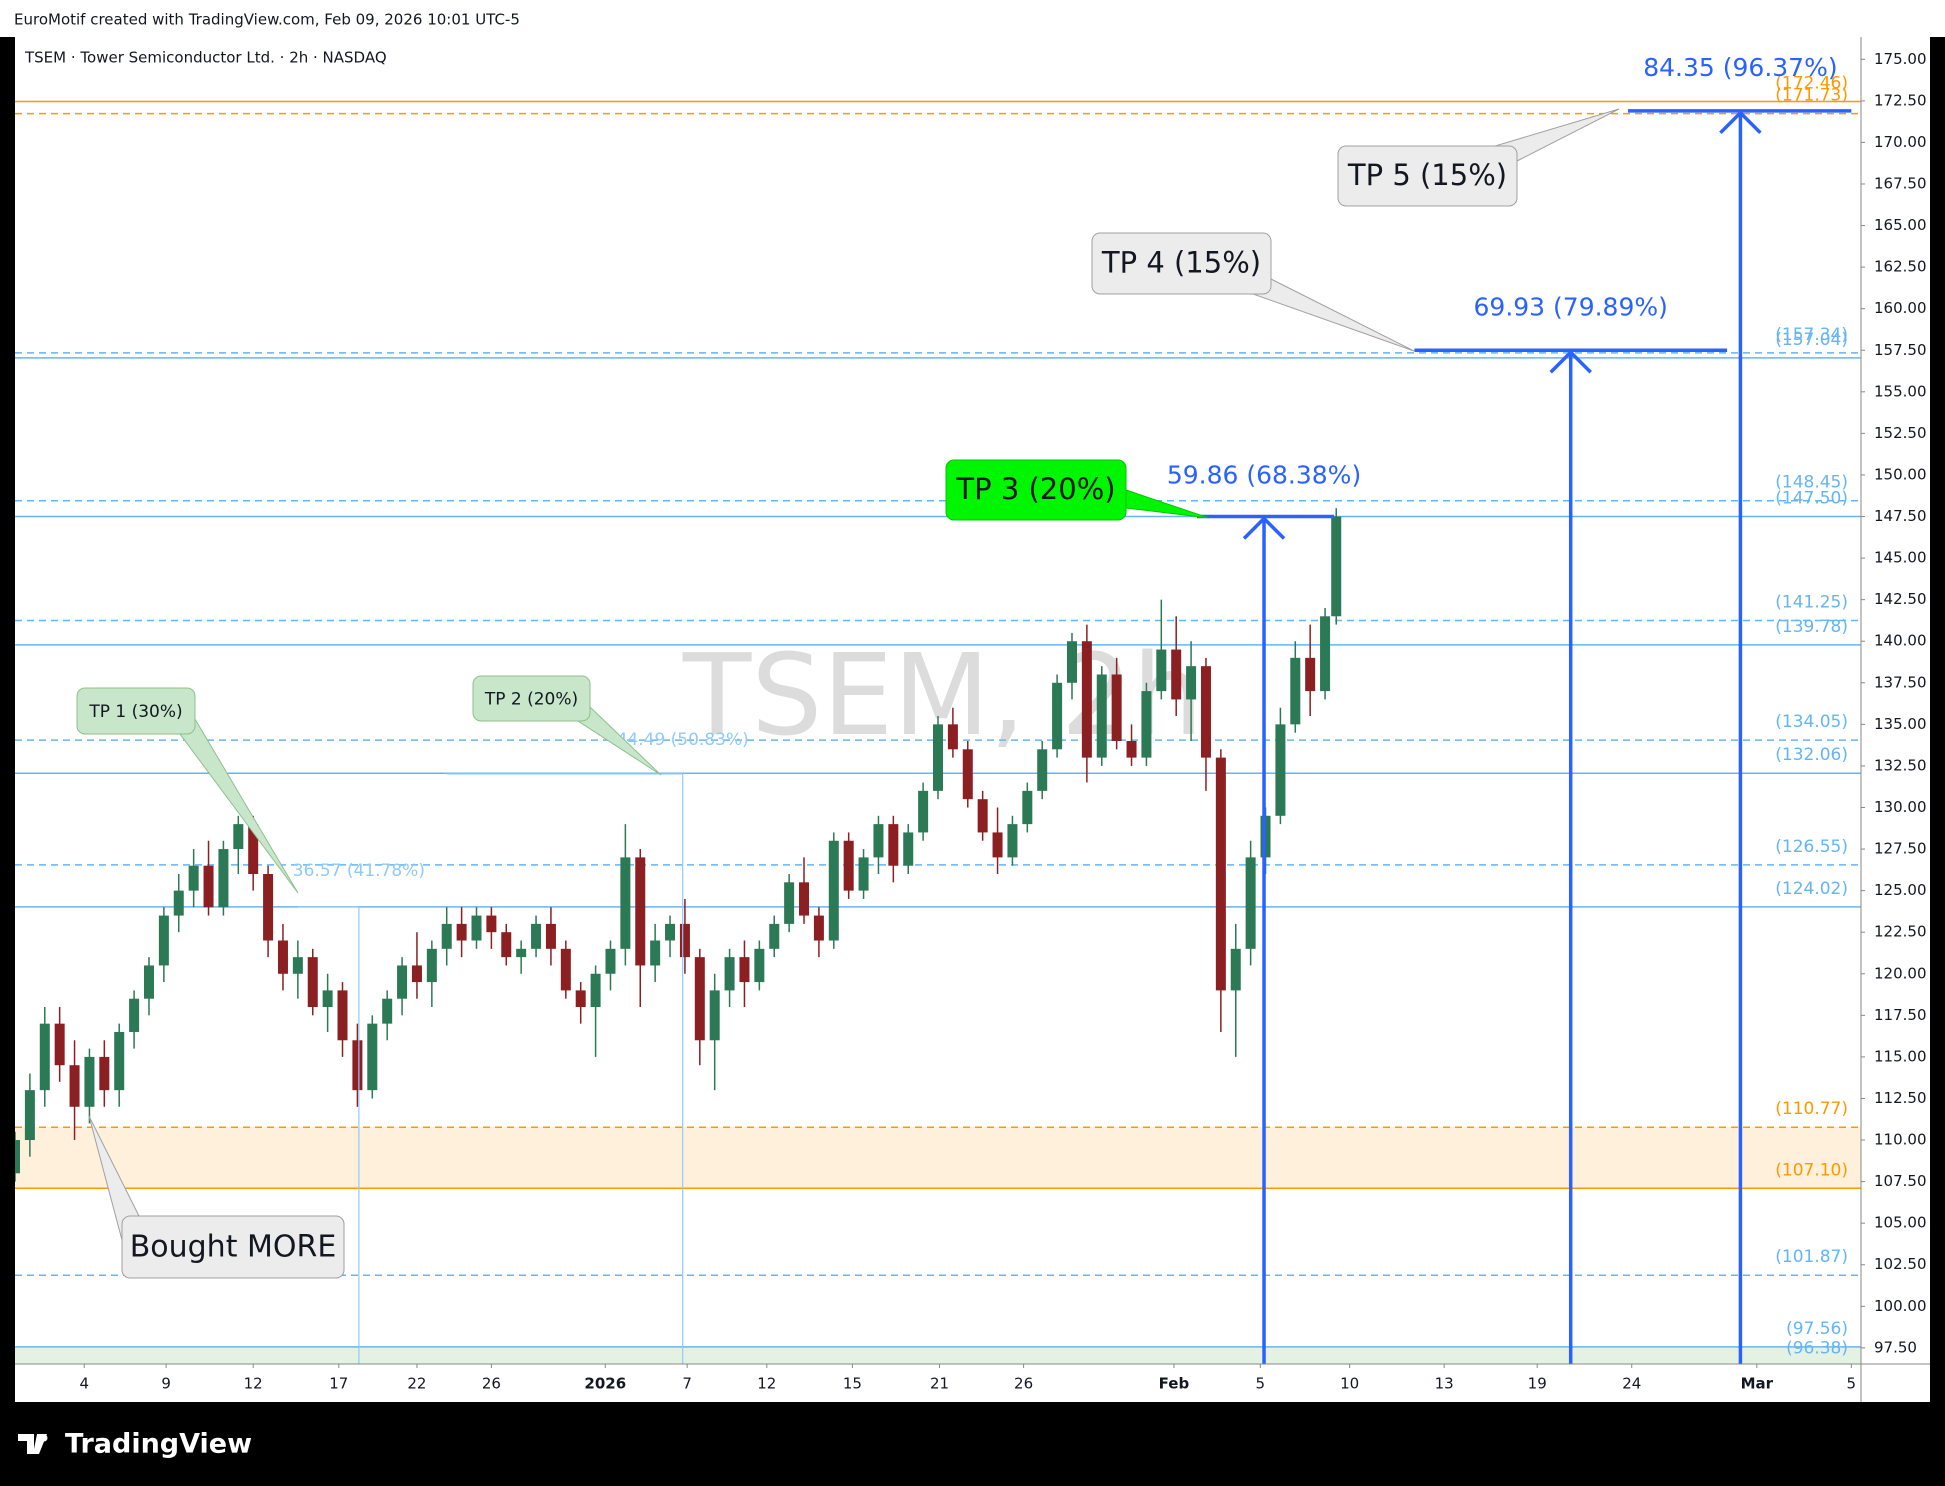 The width and height of the screenshot is (1945, 1486). Describe the element at coordinates (187, 790) in the screenshot. I see `callout: TP 1 (30%)` at that location.